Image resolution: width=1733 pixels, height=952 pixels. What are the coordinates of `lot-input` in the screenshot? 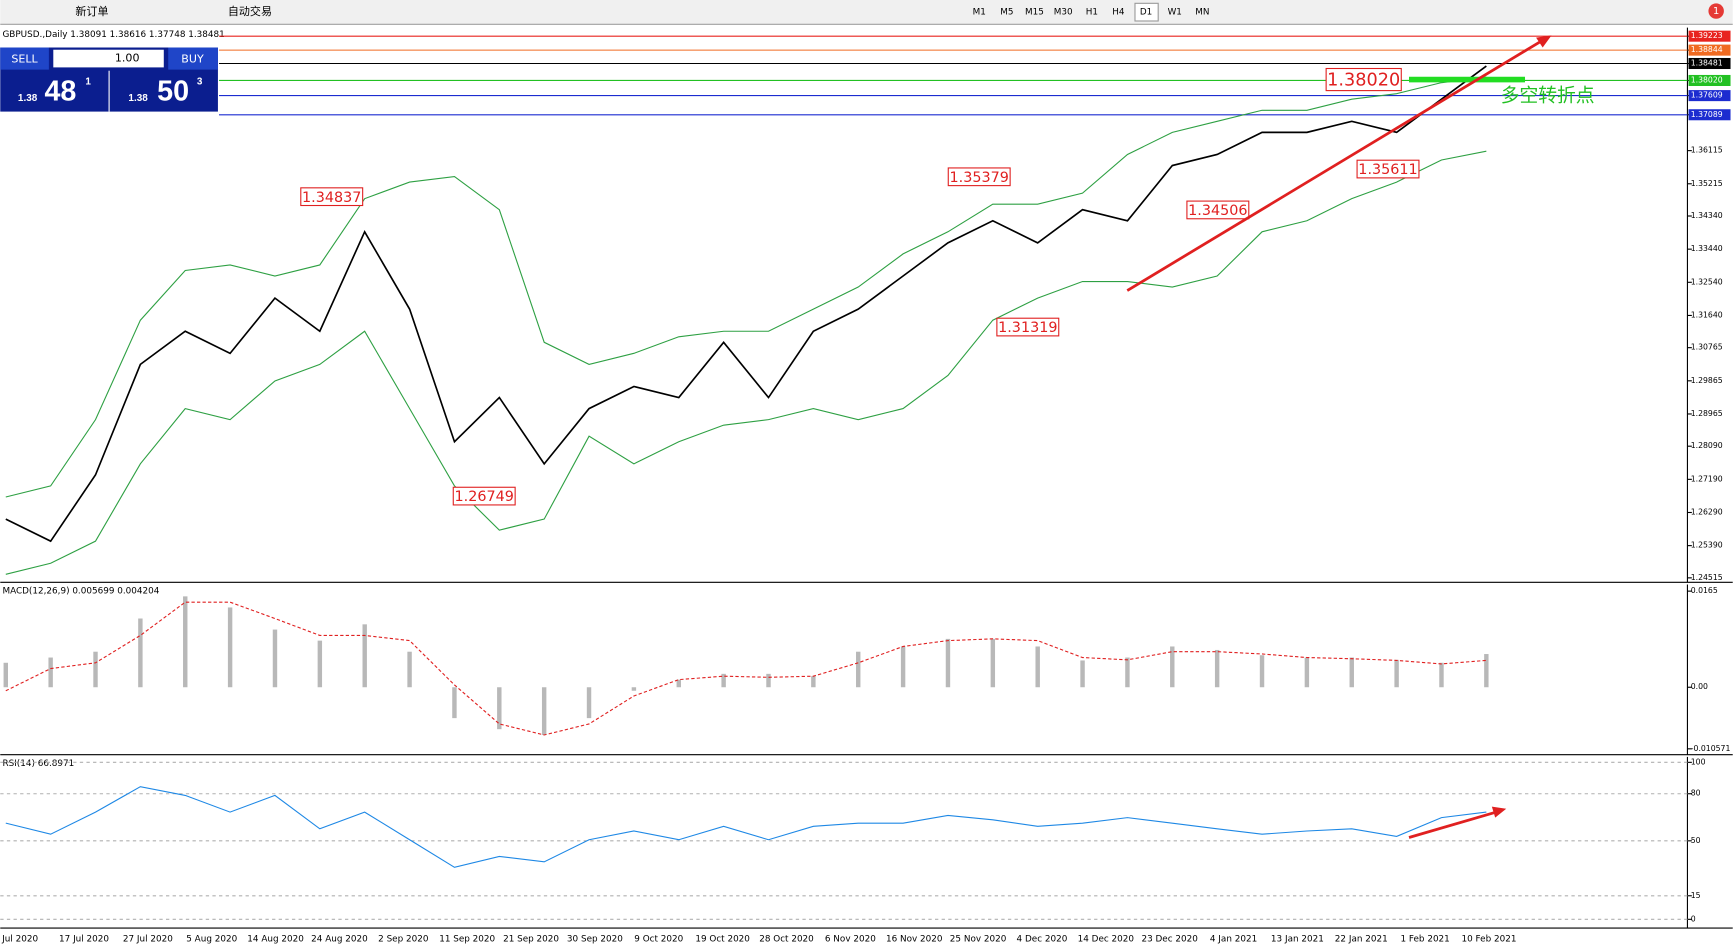 It's located at (108, 58).